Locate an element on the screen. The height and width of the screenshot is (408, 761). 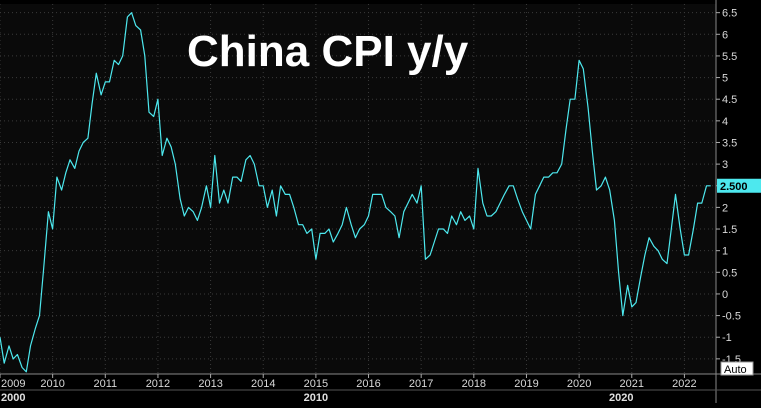
y-tick-label: 4.5 is located at coordinates (729, 100).